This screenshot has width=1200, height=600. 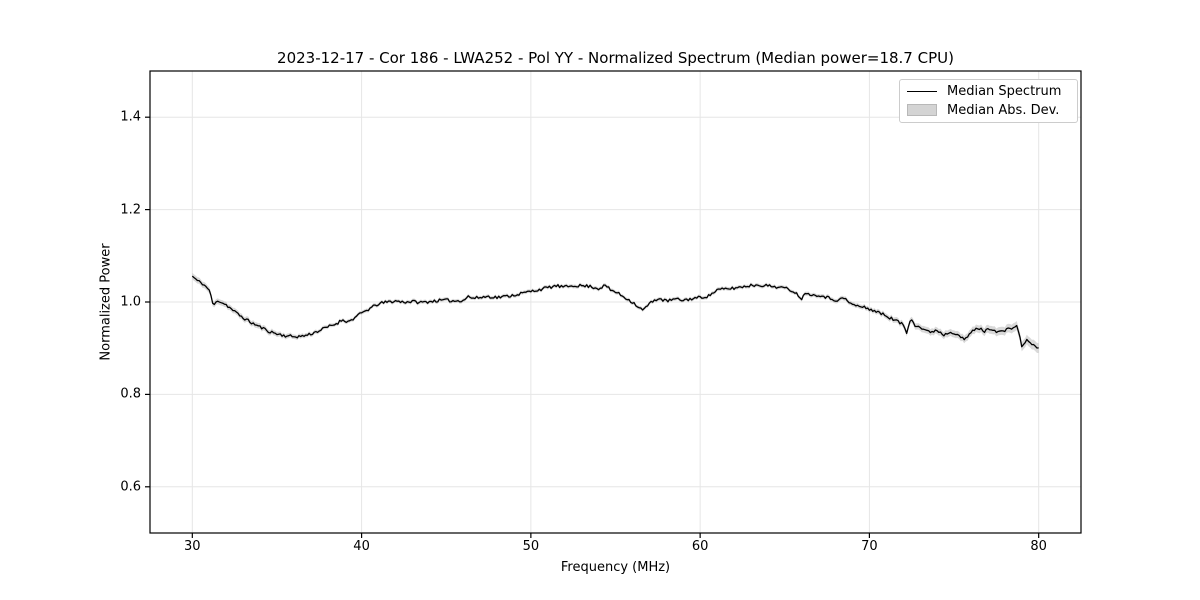 I want to click on legend-label-median-abs-dev: Median Abs. Dev., so click(x=1003, y=110).